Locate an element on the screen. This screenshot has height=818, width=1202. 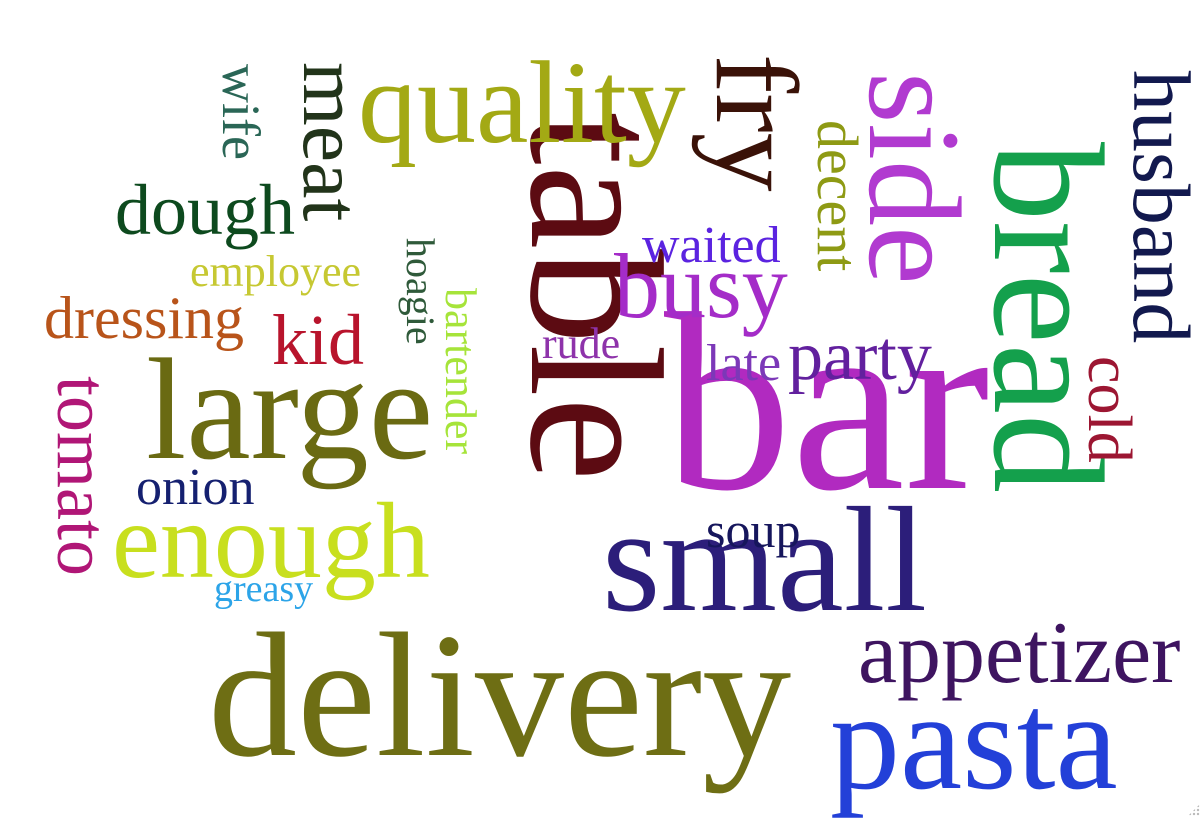
word-delivery: delivery is located at coordinates (500, 695).